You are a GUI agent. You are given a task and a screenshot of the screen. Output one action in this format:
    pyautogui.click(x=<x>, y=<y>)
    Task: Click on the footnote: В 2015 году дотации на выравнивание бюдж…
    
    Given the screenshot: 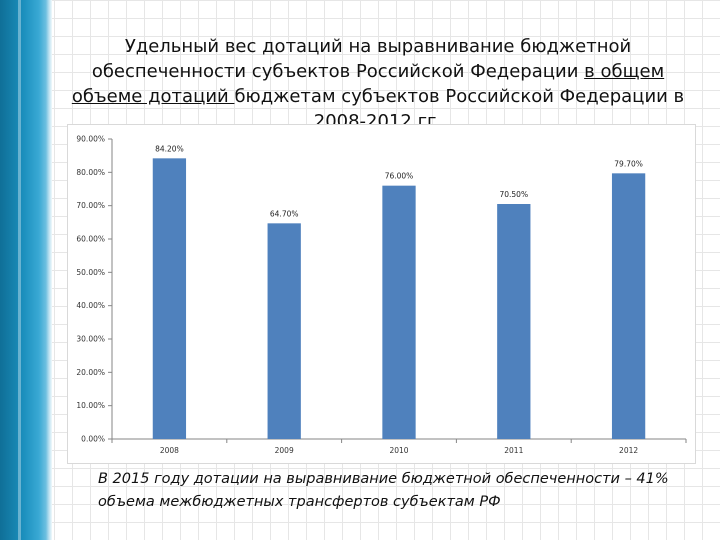 What is the action you would take?
    pyautogui.click(x=383, y=490)
    